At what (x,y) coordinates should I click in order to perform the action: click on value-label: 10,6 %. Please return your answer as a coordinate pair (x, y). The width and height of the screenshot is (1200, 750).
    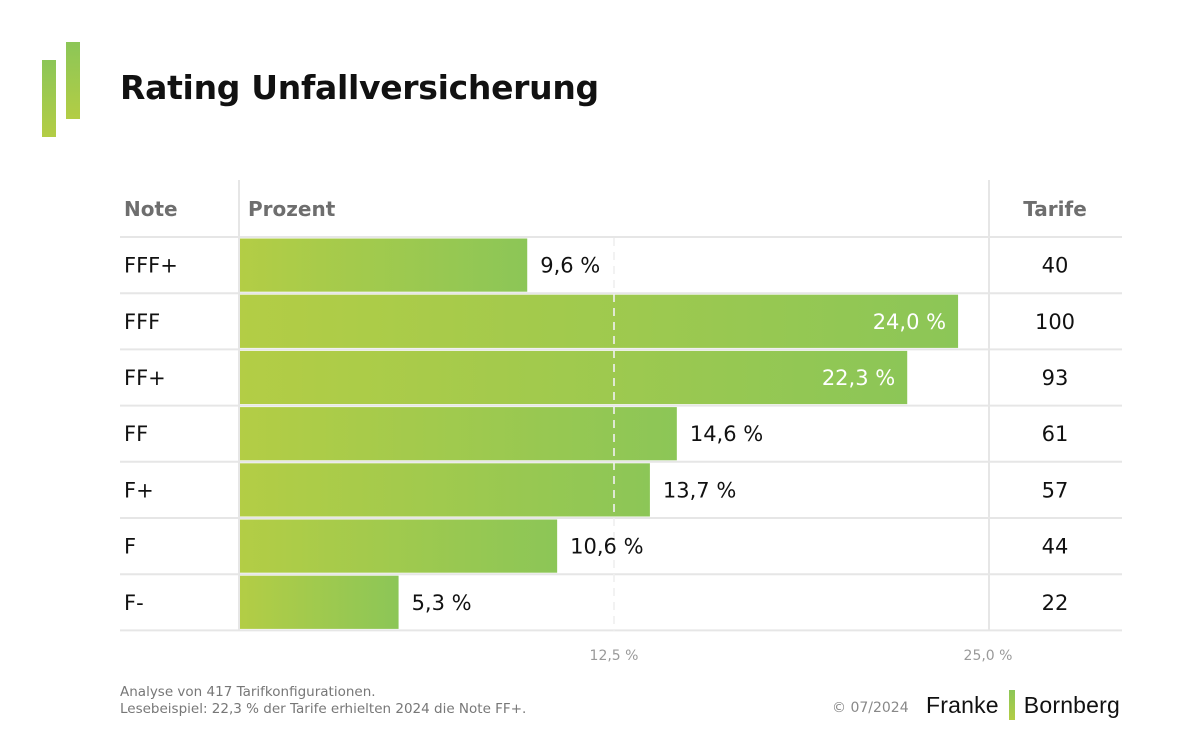
    Looking at the image, I should click on (606, 547).